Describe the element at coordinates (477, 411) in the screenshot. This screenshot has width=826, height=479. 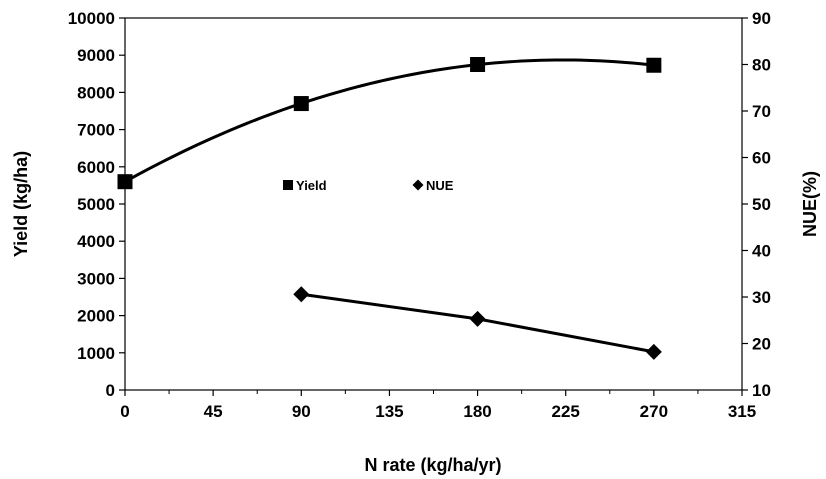
I see `x-tick-label: 180` at that location.